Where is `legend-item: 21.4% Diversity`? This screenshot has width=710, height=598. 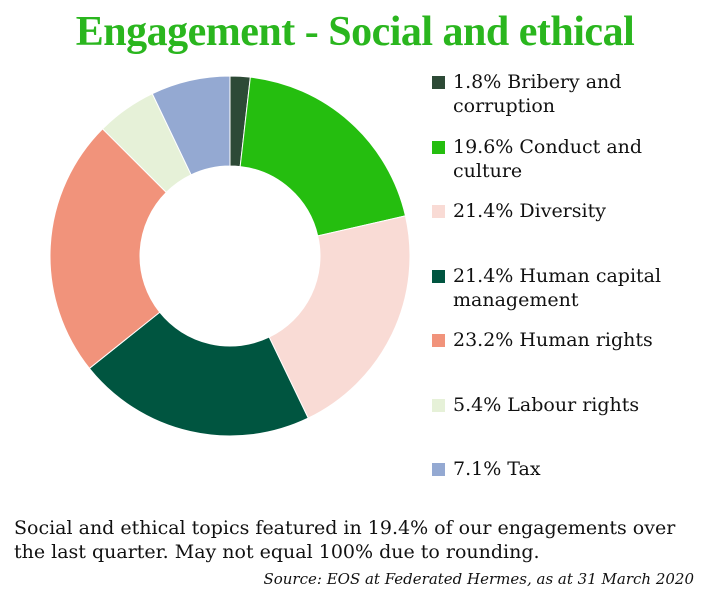
legend-item: 21.4% Diversity is located at coordinates (570, 211).